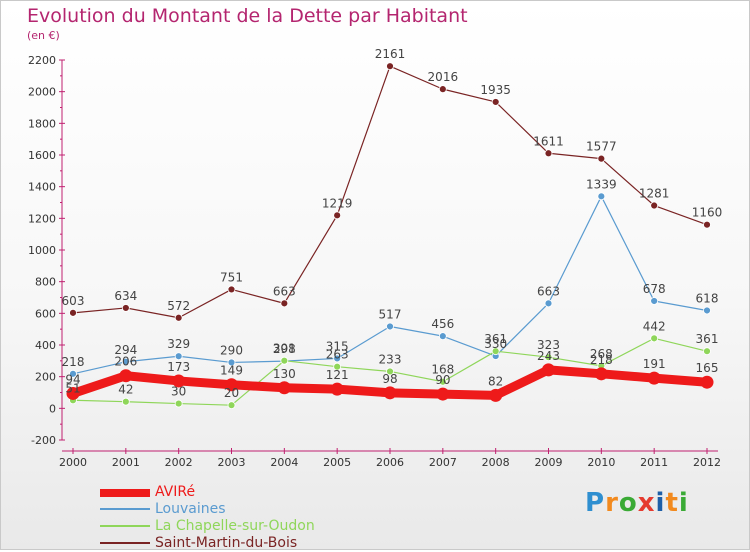 Image resolution: width=750 pixels, height=552 pixels. What do you see at coordinates (73, 362) in the screenshot?
I see `data-label-louvaines: 218` at bounding box center [73, 362].